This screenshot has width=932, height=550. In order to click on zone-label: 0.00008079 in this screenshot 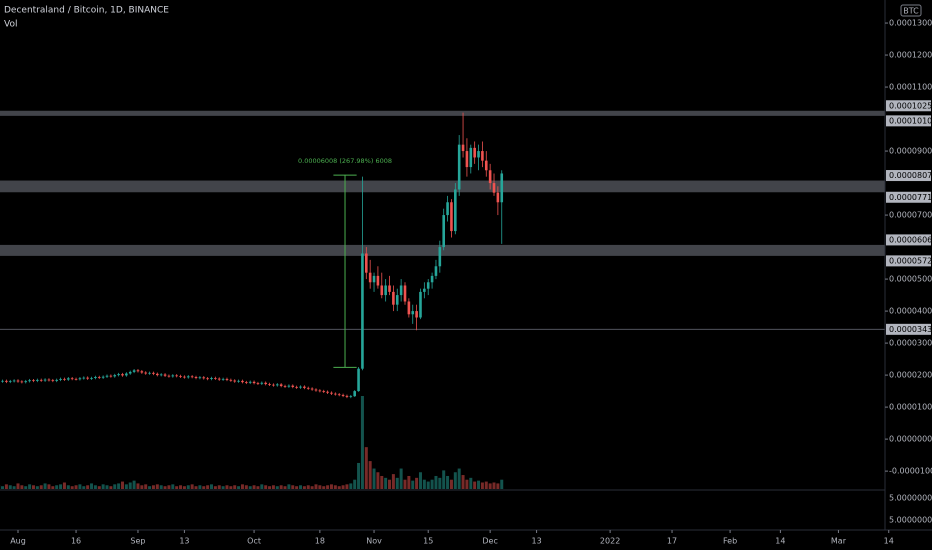, I will do `click(910, 175)`.